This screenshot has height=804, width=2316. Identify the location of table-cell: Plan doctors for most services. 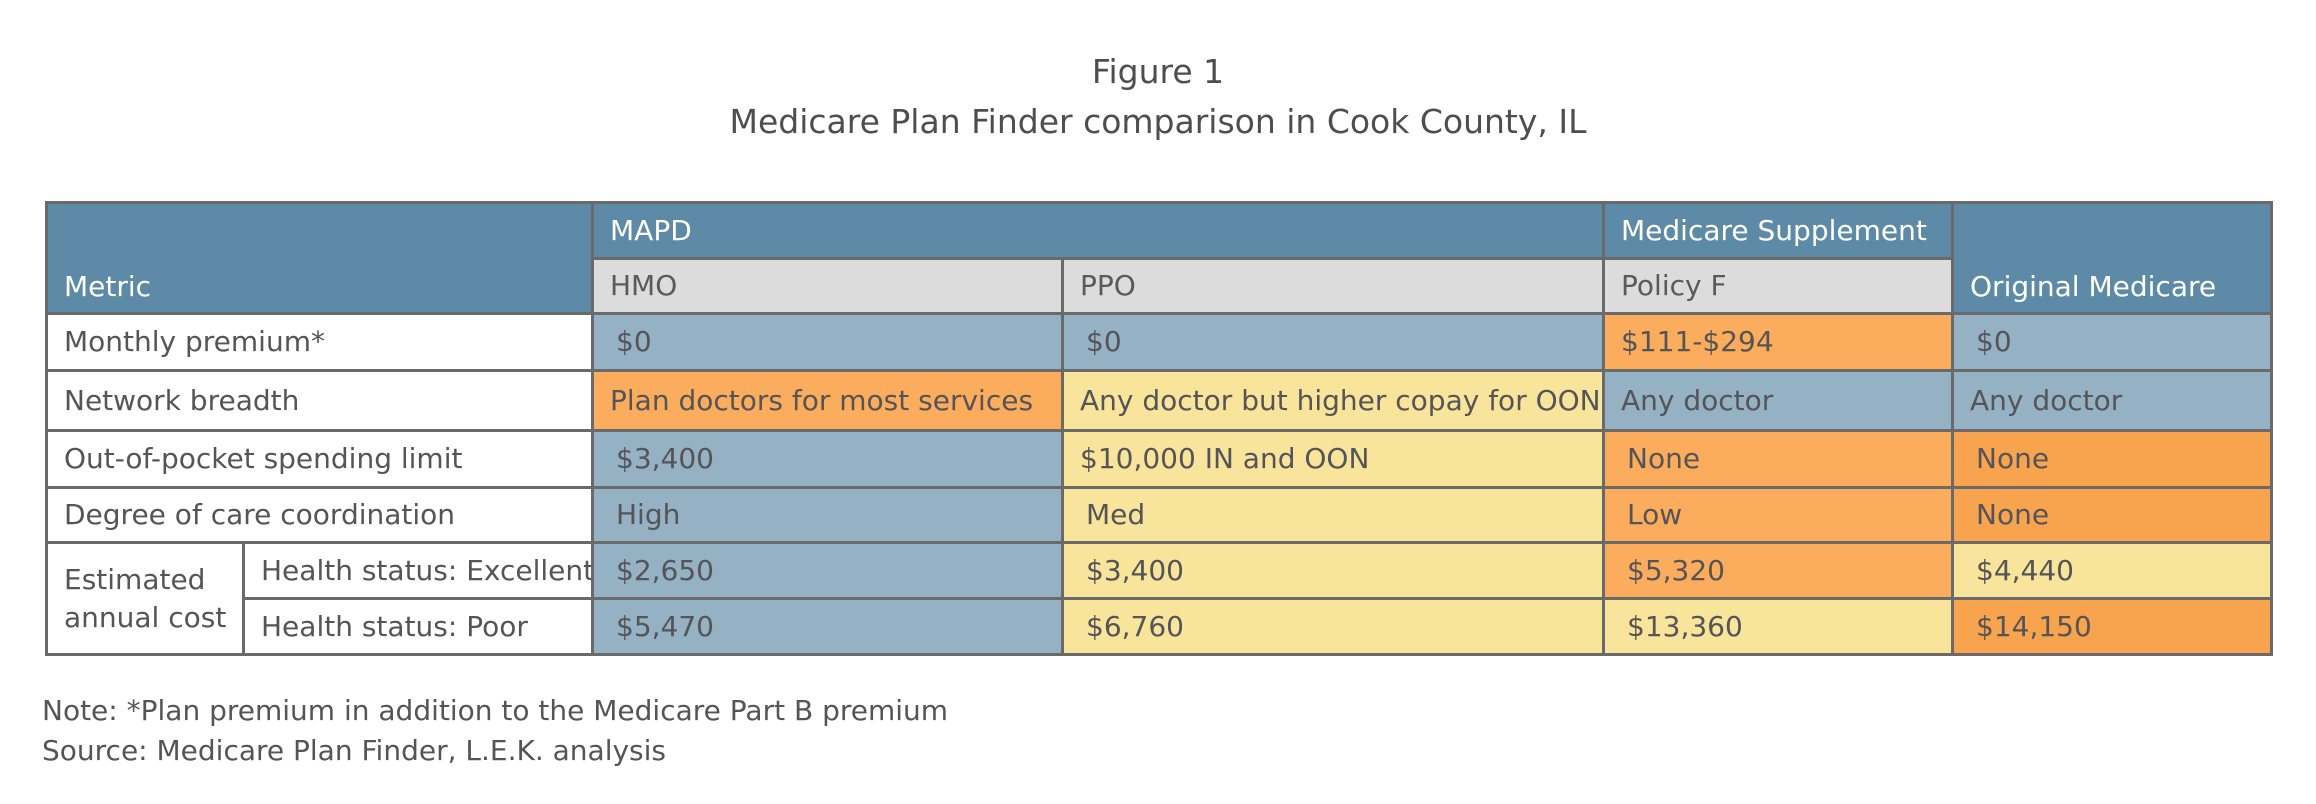
(827, 400).